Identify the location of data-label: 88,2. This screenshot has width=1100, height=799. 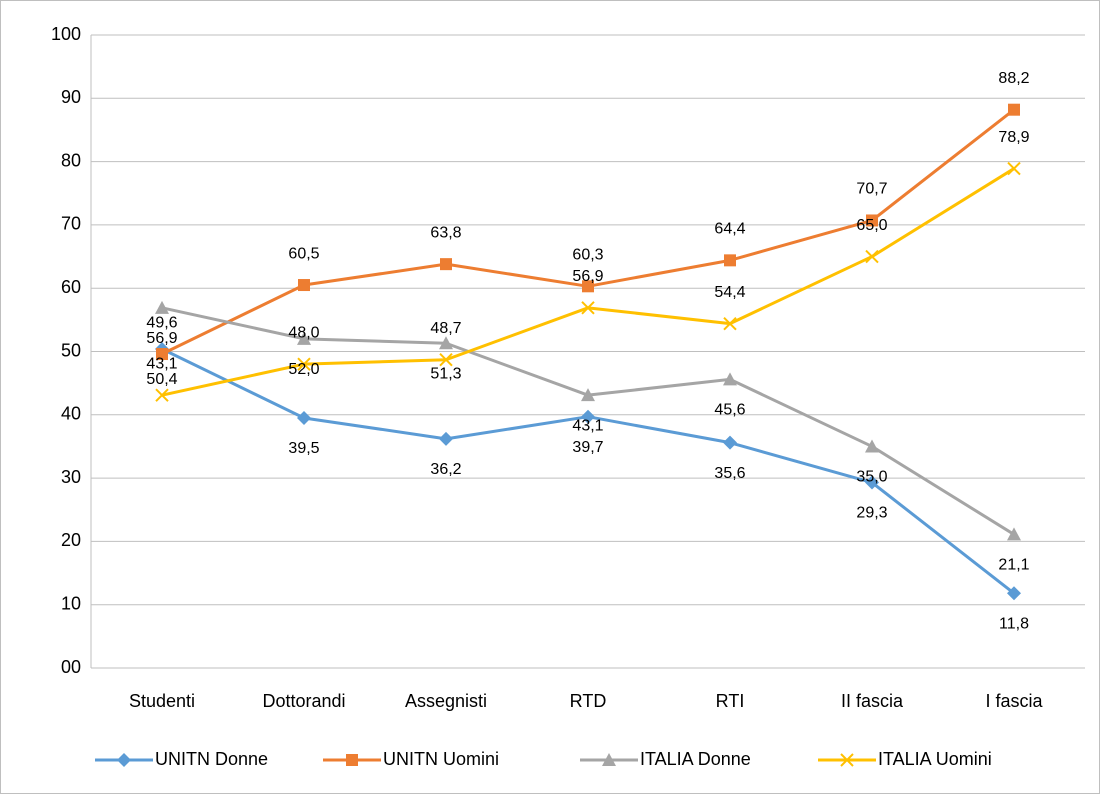
(1013, 78).